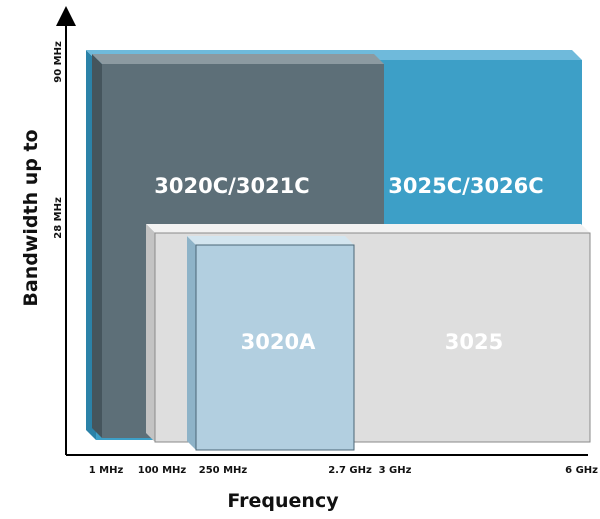 This screenshot has width=600, height=519. What do you see at coordinates (278, 342) in the screenshot?
I see `label-3020a: 3020A` at bounding box center [278, 342].